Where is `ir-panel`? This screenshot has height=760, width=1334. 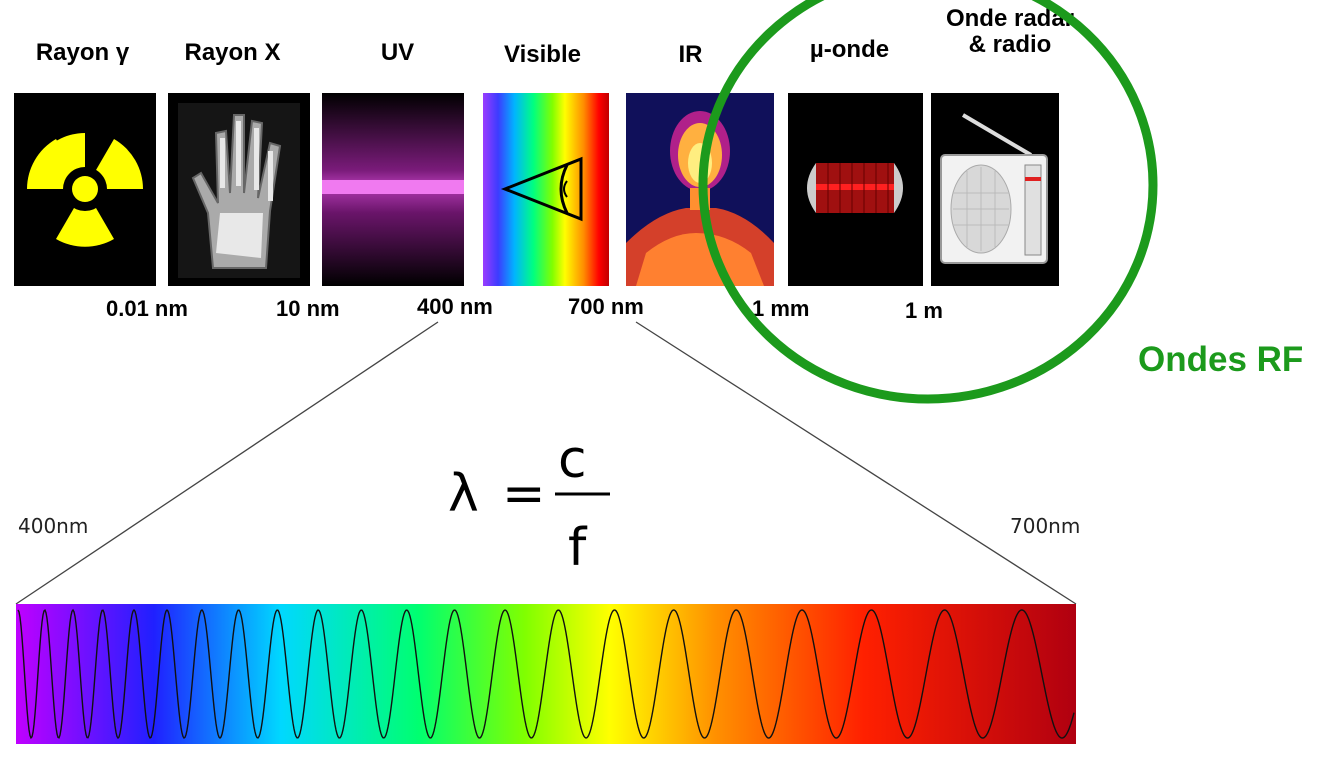
ir-panel is located at coordinates (700, 189).